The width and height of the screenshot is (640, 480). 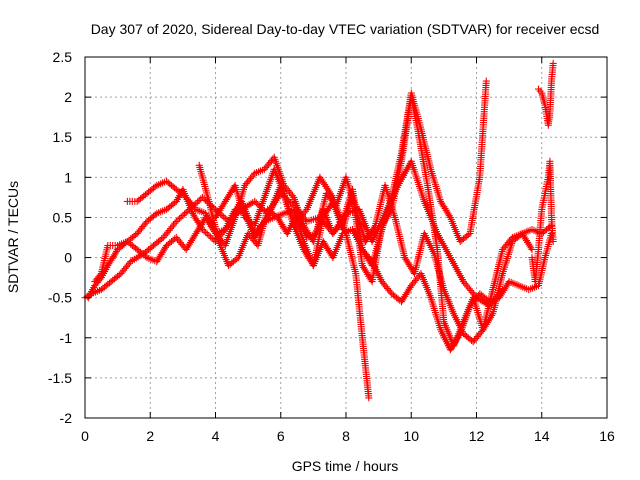 I want to click on y-tick-label: -0.5, so click(x=60, y=298).